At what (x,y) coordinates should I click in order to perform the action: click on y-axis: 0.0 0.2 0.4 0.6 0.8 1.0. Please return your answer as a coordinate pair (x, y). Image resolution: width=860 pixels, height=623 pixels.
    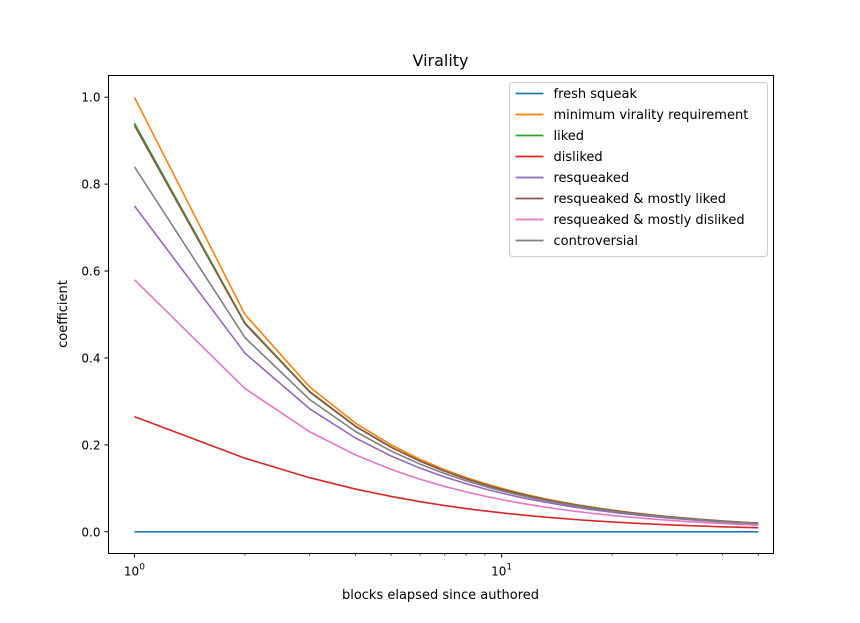
    Looking at the image, I should click on (95, 315).